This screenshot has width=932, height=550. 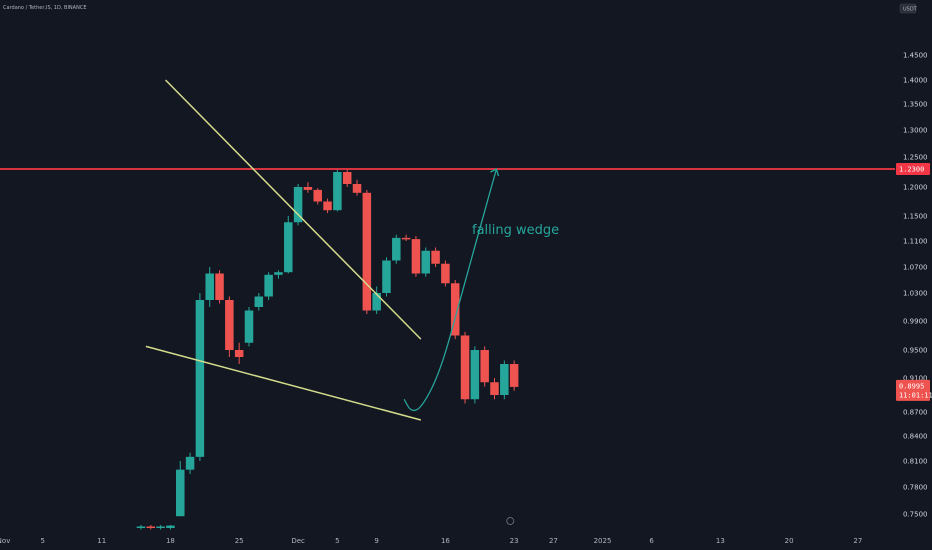 I want to click on projection-path, so click(x=450, y=290).